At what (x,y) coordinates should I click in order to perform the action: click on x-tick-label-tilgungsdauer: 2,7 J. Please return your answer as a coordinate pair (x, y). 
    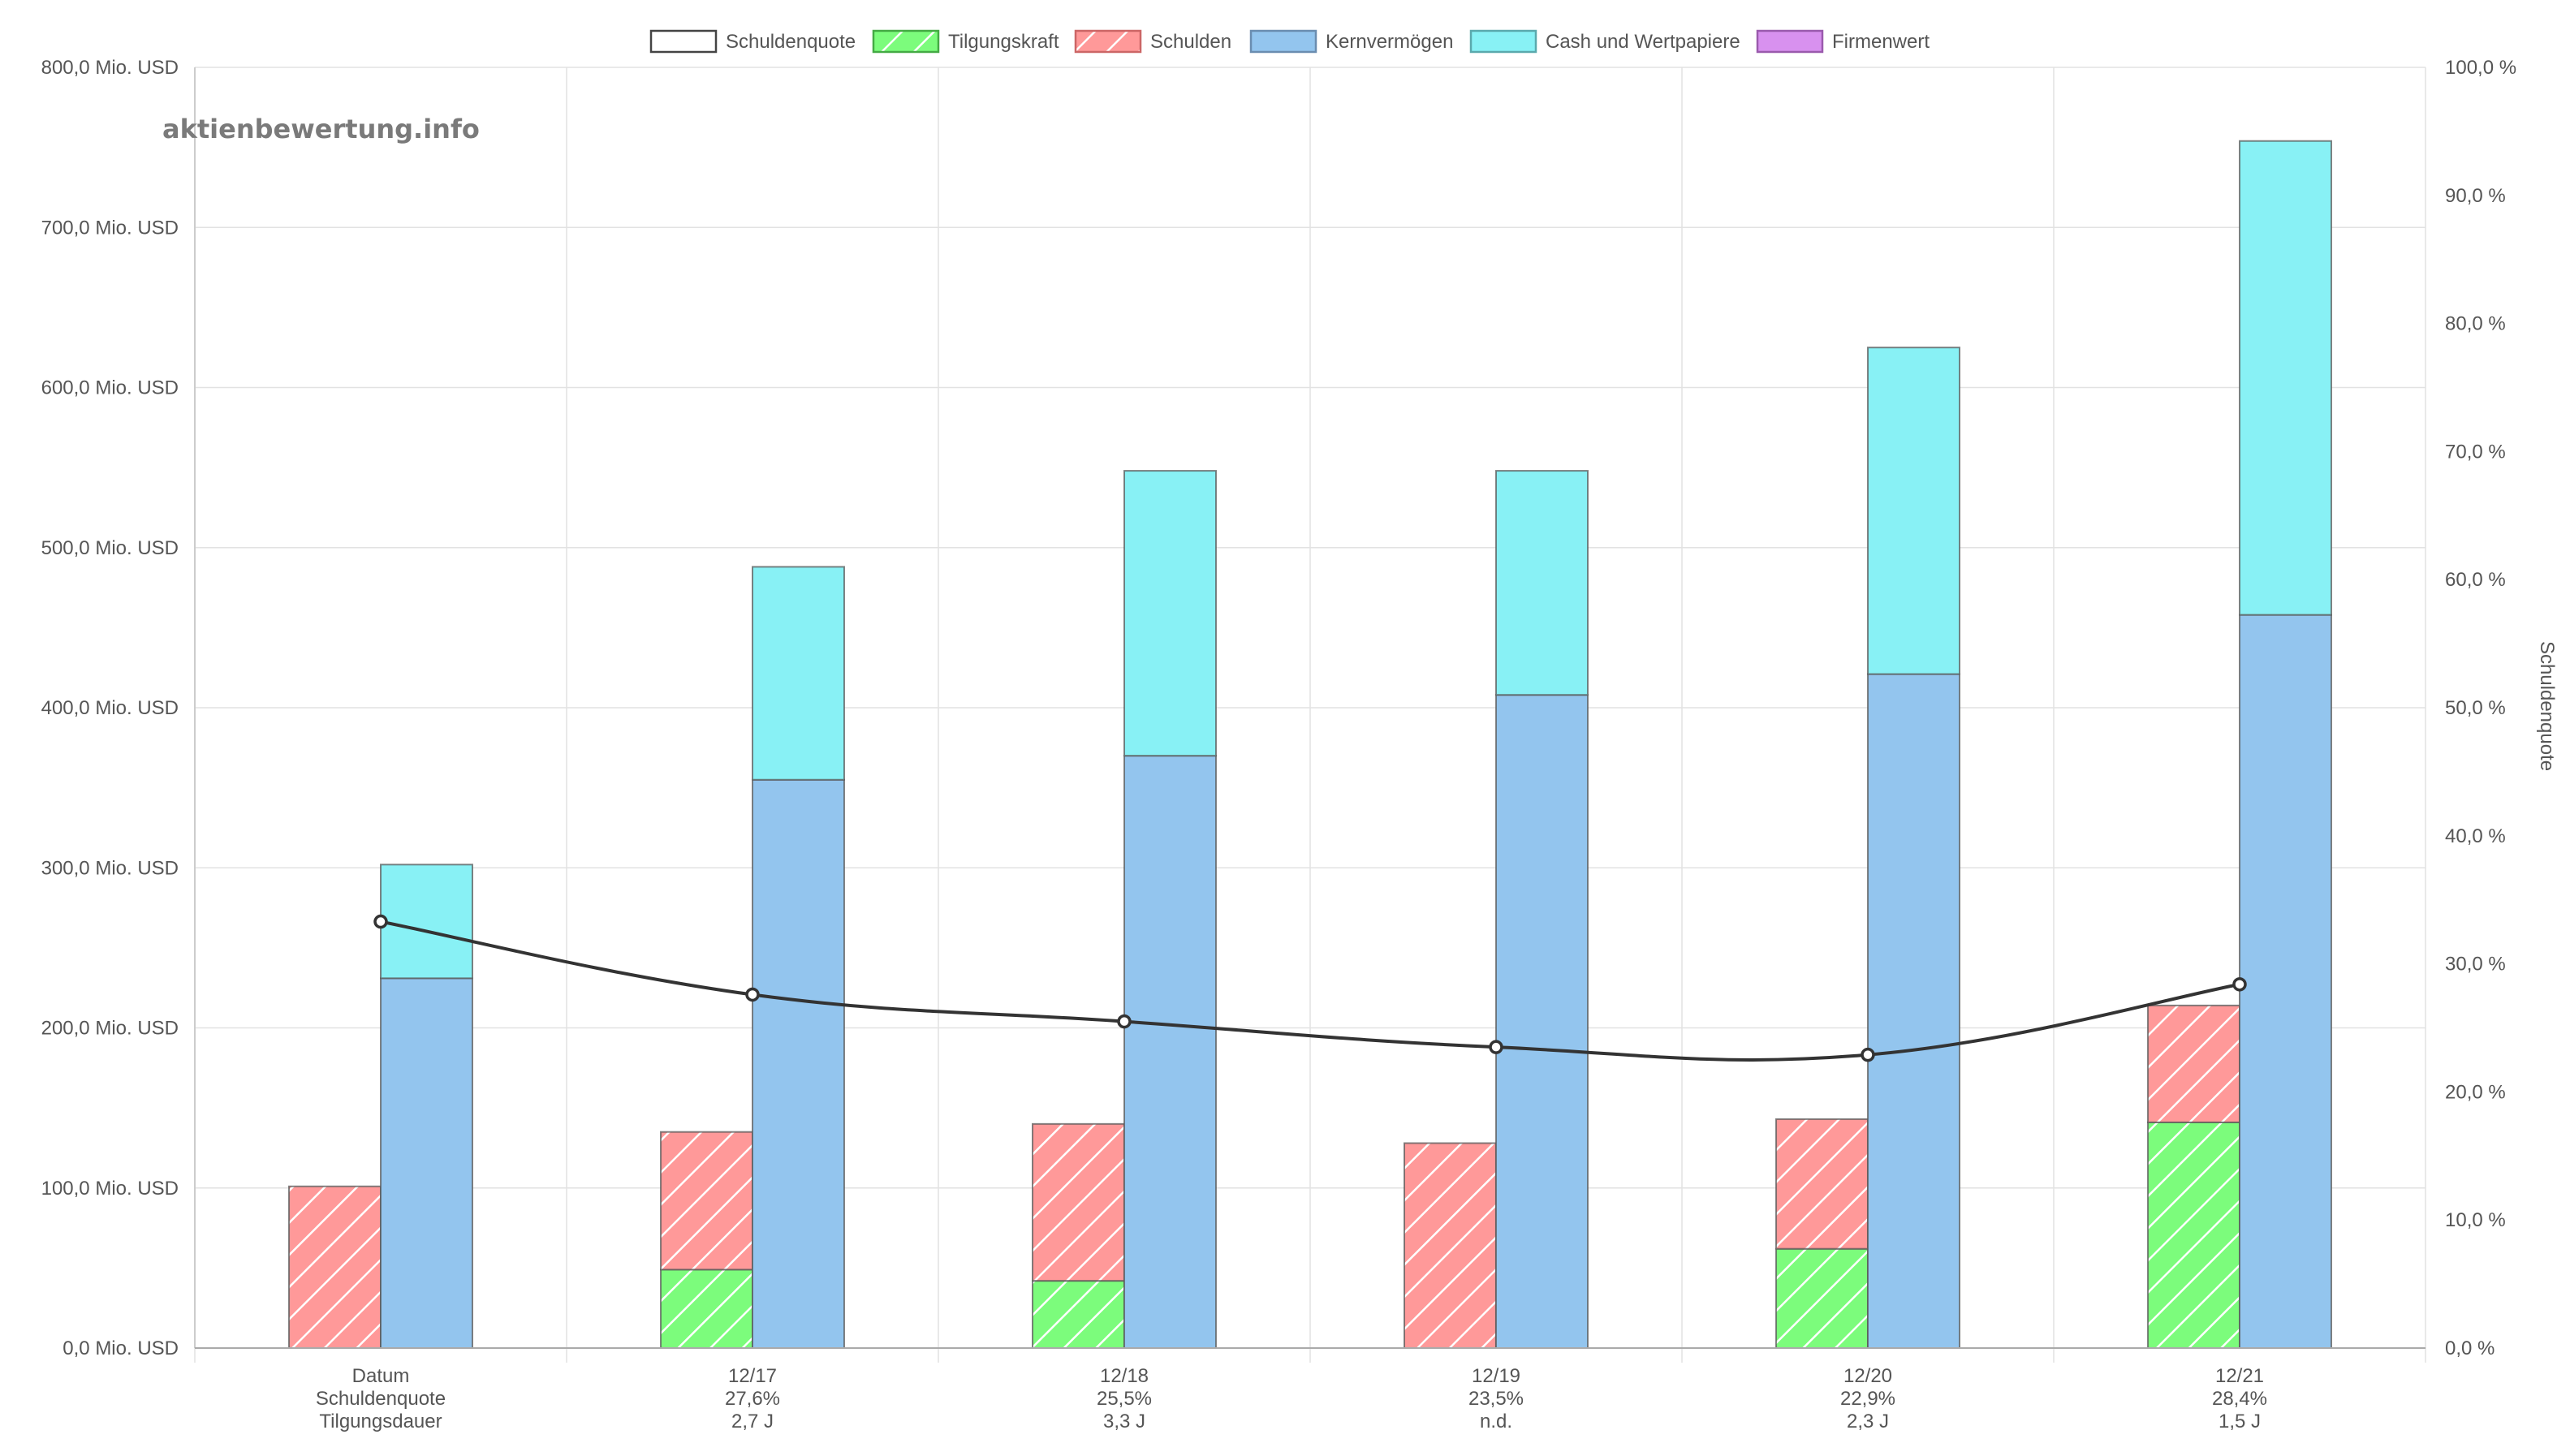
    Looking at the image, I should click on (752, 1422).